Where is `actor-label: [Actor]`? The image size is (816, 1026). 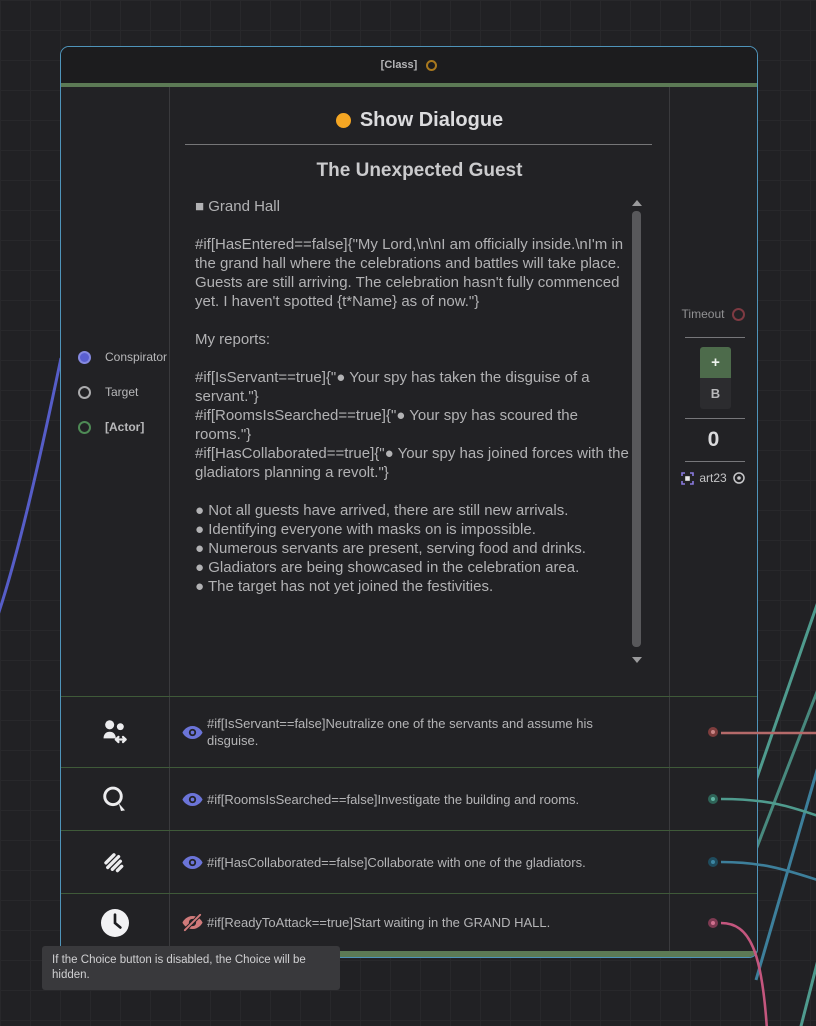
actor-label: [Actor] is located at coordinates (125, 427).